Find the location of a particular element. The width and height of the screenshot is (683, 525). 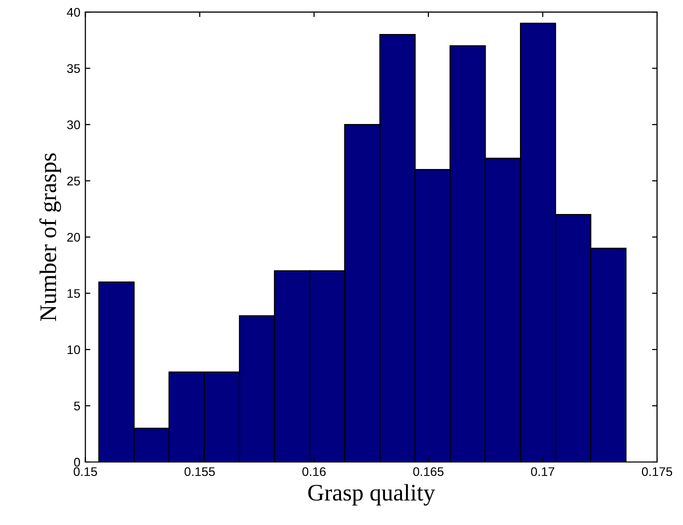

y-axis-title: Number of grasps is located at coordinates (50, 237).